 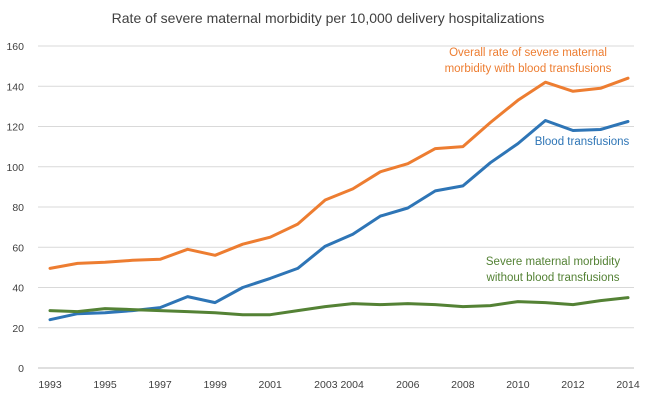 What do you see at coordinates (553, 262) in the screenshot?
I see `annotation-line: Severe maternal morbidity` at bounding box center [553, 262].